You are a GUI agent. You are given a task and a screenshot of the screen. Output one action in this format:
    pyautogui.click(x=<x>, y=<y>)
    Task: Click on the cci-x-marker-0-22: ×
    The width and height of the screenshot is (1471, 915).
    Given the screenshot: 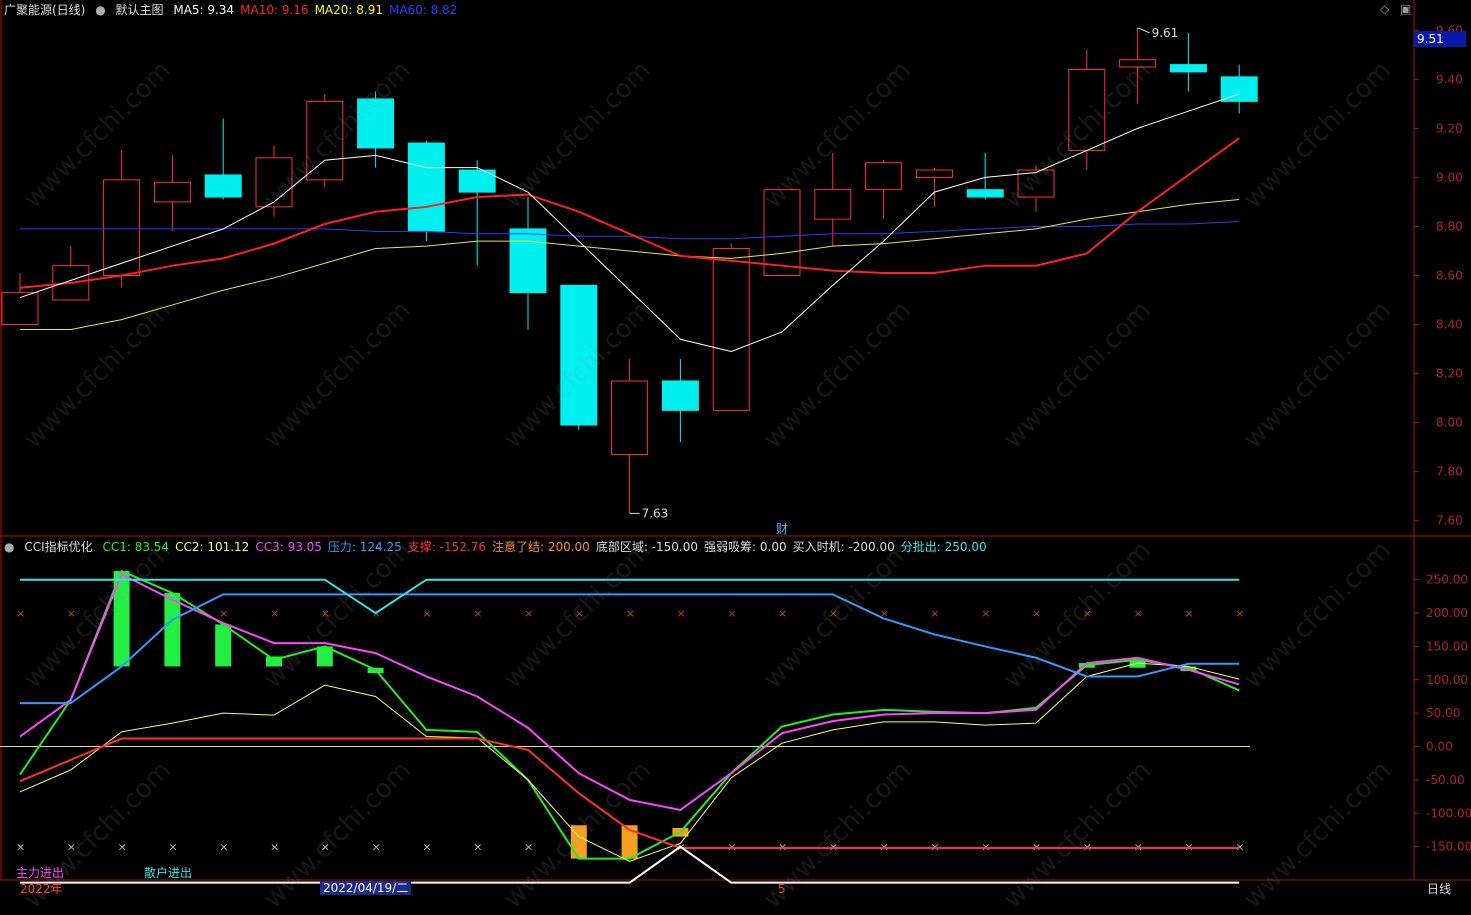 What is the action you would take?
    pyautogui.click(x=1138, y=613)
    